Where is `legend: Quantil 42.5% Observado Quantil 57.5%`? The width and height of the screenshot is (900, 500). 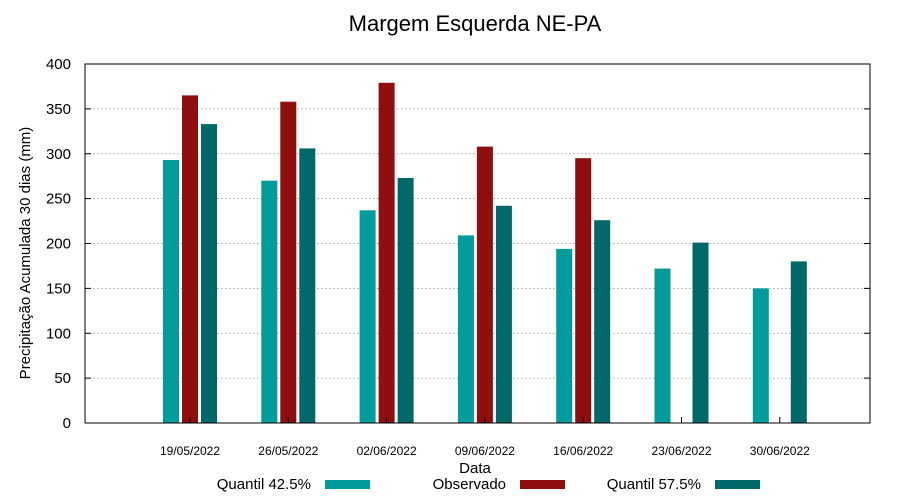
legend: Quantil 42.5% Observado Quantil 57.5% is located at coordinates (488, 484).